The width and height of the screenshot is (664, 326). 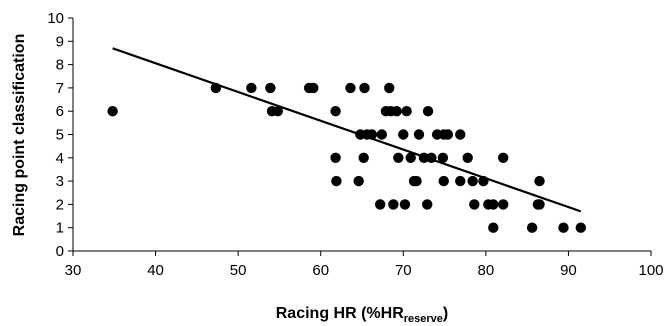 What do you see at coordinates (60, 158) in the screenshot?
I see `y-tick-label: 4` at bounding box center [60, 158].